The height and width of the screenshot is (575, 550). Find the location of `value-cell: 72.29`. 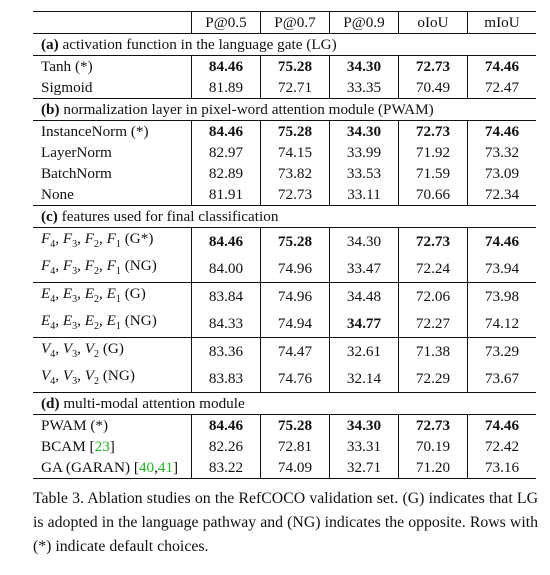

value-cell: 72.29 is located at coordinates (433, 379).